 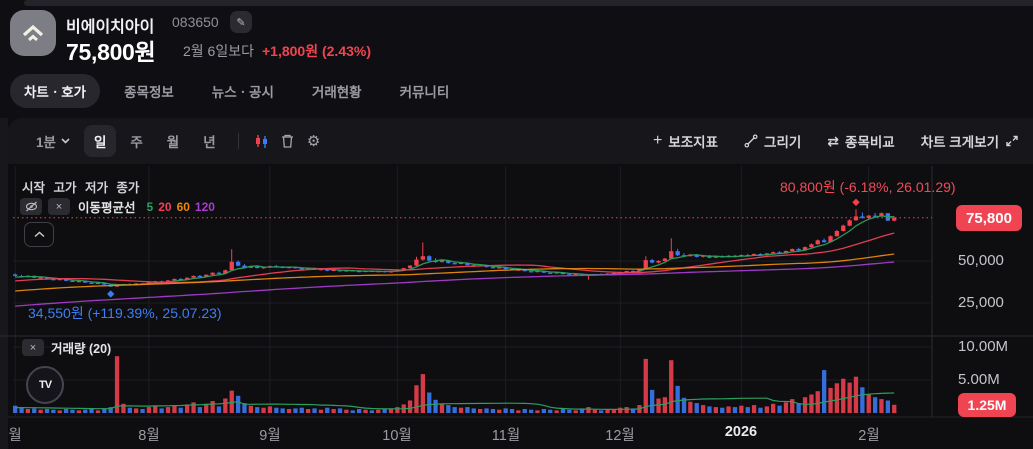 What do you see at coordinates (110, 27) in the screenshot?
I see `stock-name: 비에이치아이` at bounding box center [110, 27].